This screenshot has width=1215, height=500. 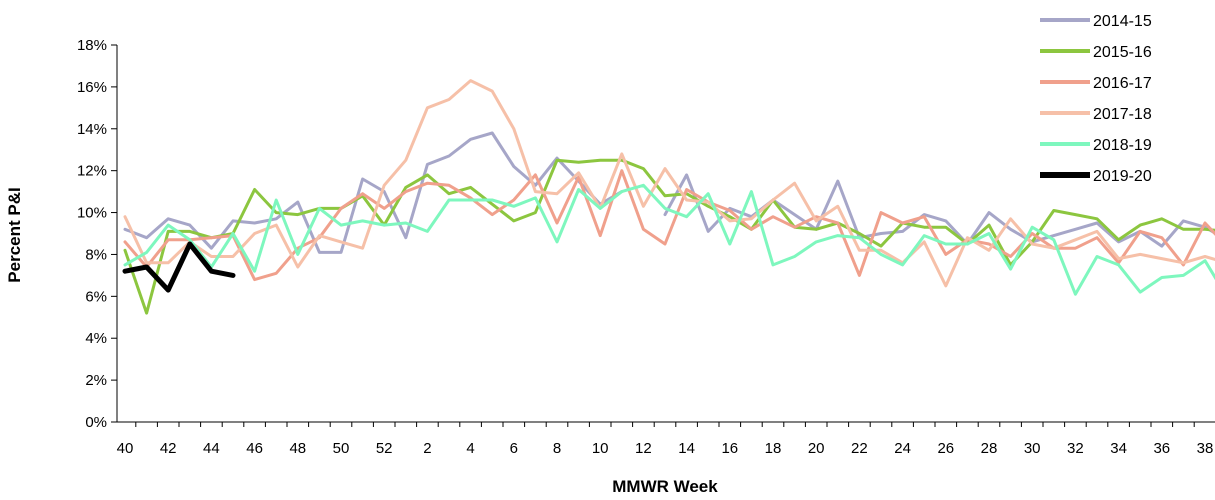 I want to click on y-tick-label: 10%, so click(x=92, y=213).